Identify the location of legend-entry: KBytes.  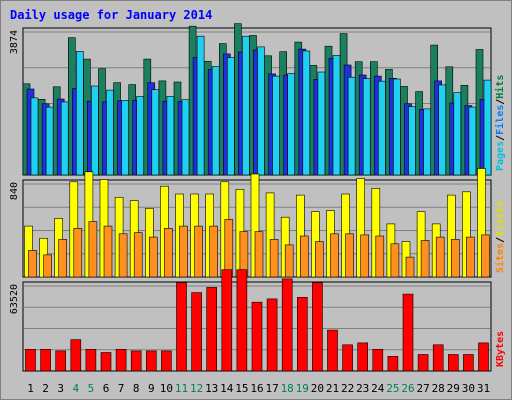
(500, 349).